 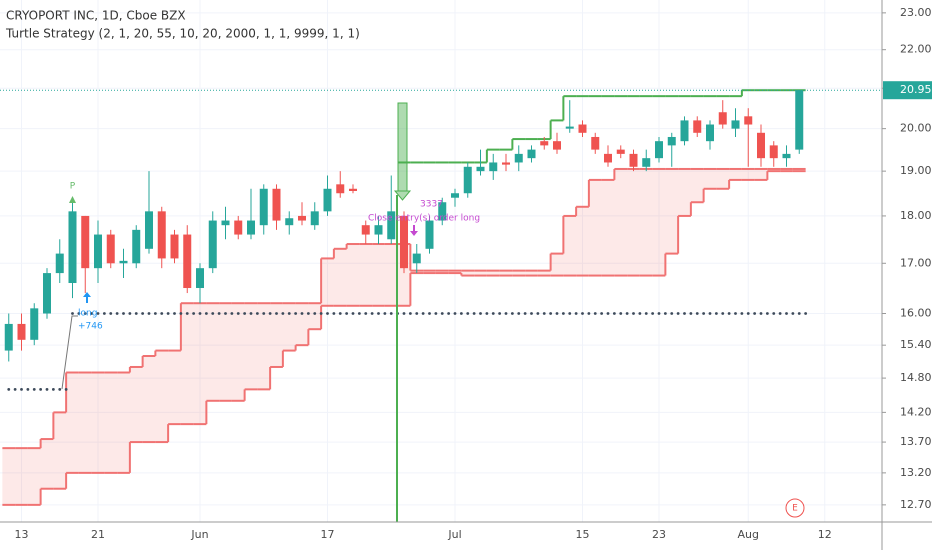 What do you see at coordinates (402, 147) in the screenshot?
I see `exit-marker-box` at bounding box center [402, 147].